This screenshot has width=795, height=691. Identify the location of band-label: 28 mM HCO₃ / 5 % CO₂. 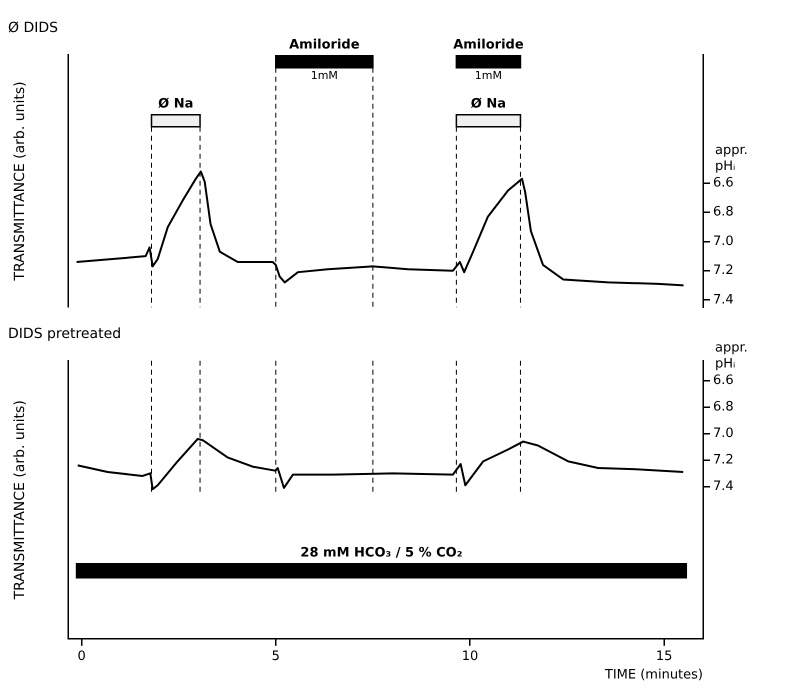
(381, 553).